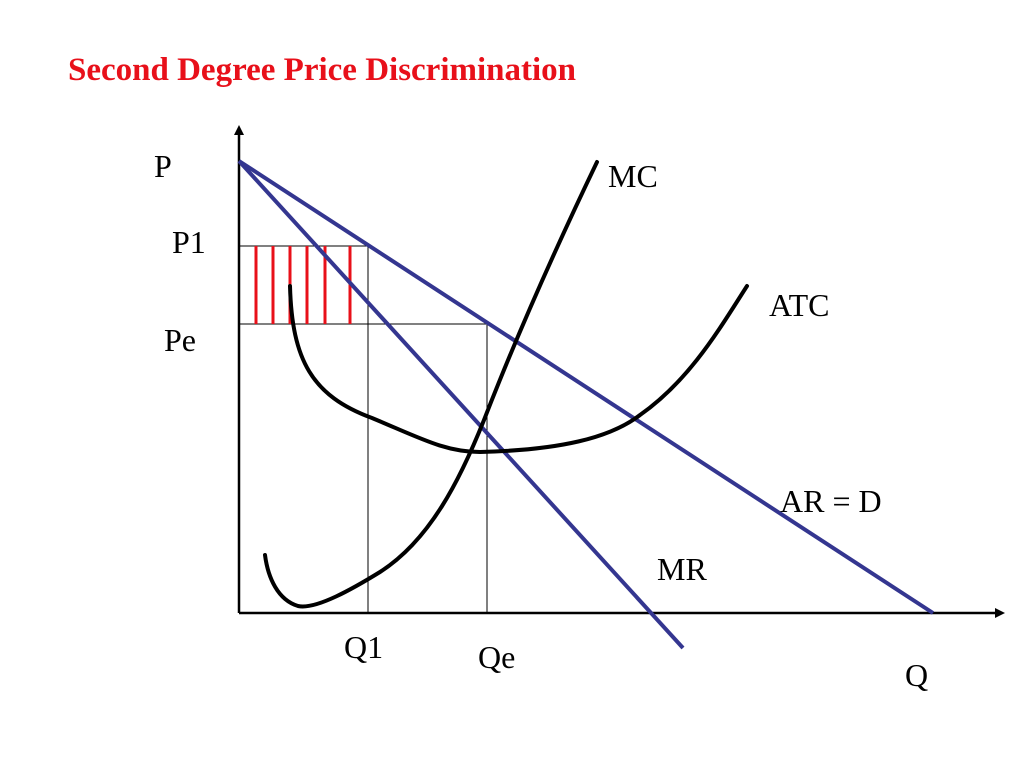 The height and width of the screenshot is (768, 1024). I want to click on atc-label: ATC, so click(799, 305).